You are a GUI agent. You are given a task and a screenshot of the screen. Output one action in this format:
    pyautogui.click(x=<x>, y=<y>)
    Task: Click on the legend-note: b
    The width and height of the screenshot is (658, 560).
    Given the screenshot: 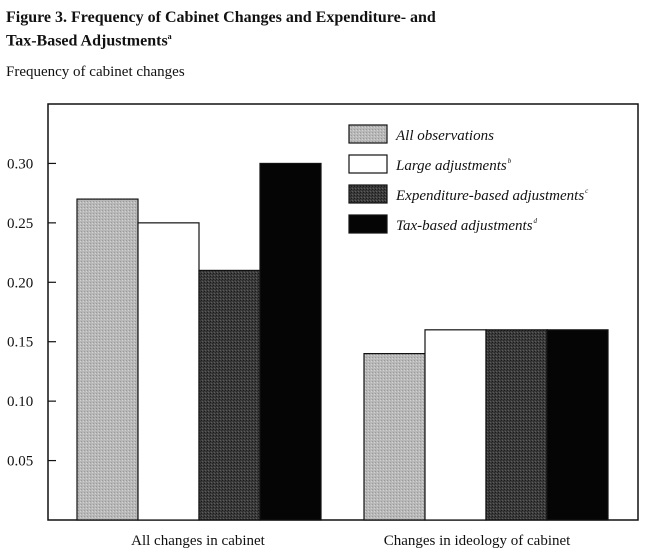 What is the action you would take?
    pyautogui.click(x=510, y=161)
    